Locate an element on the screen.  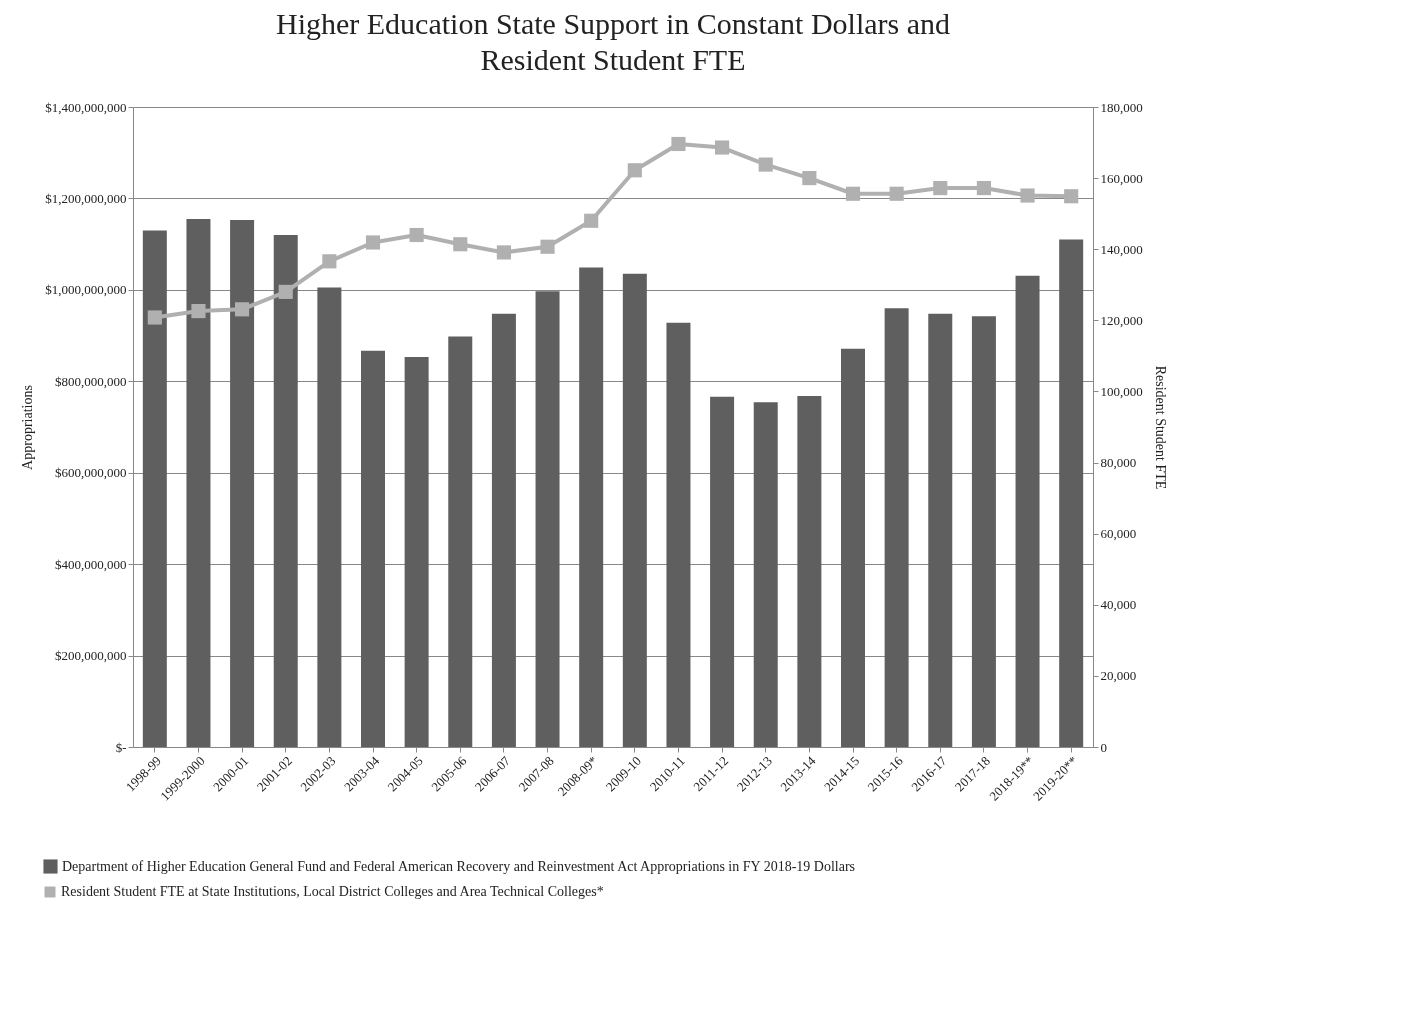
y2-tick-label: 40,000 is located at coordinates (1118, 605).